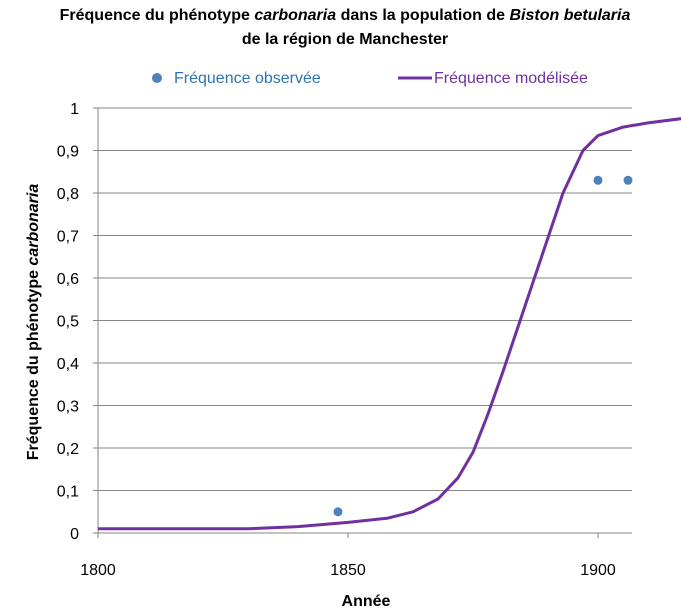  What do you see at coordinates (157, 78) in the screenshot?
I see `legend-marker-observed` at bounding box center [157, 78].